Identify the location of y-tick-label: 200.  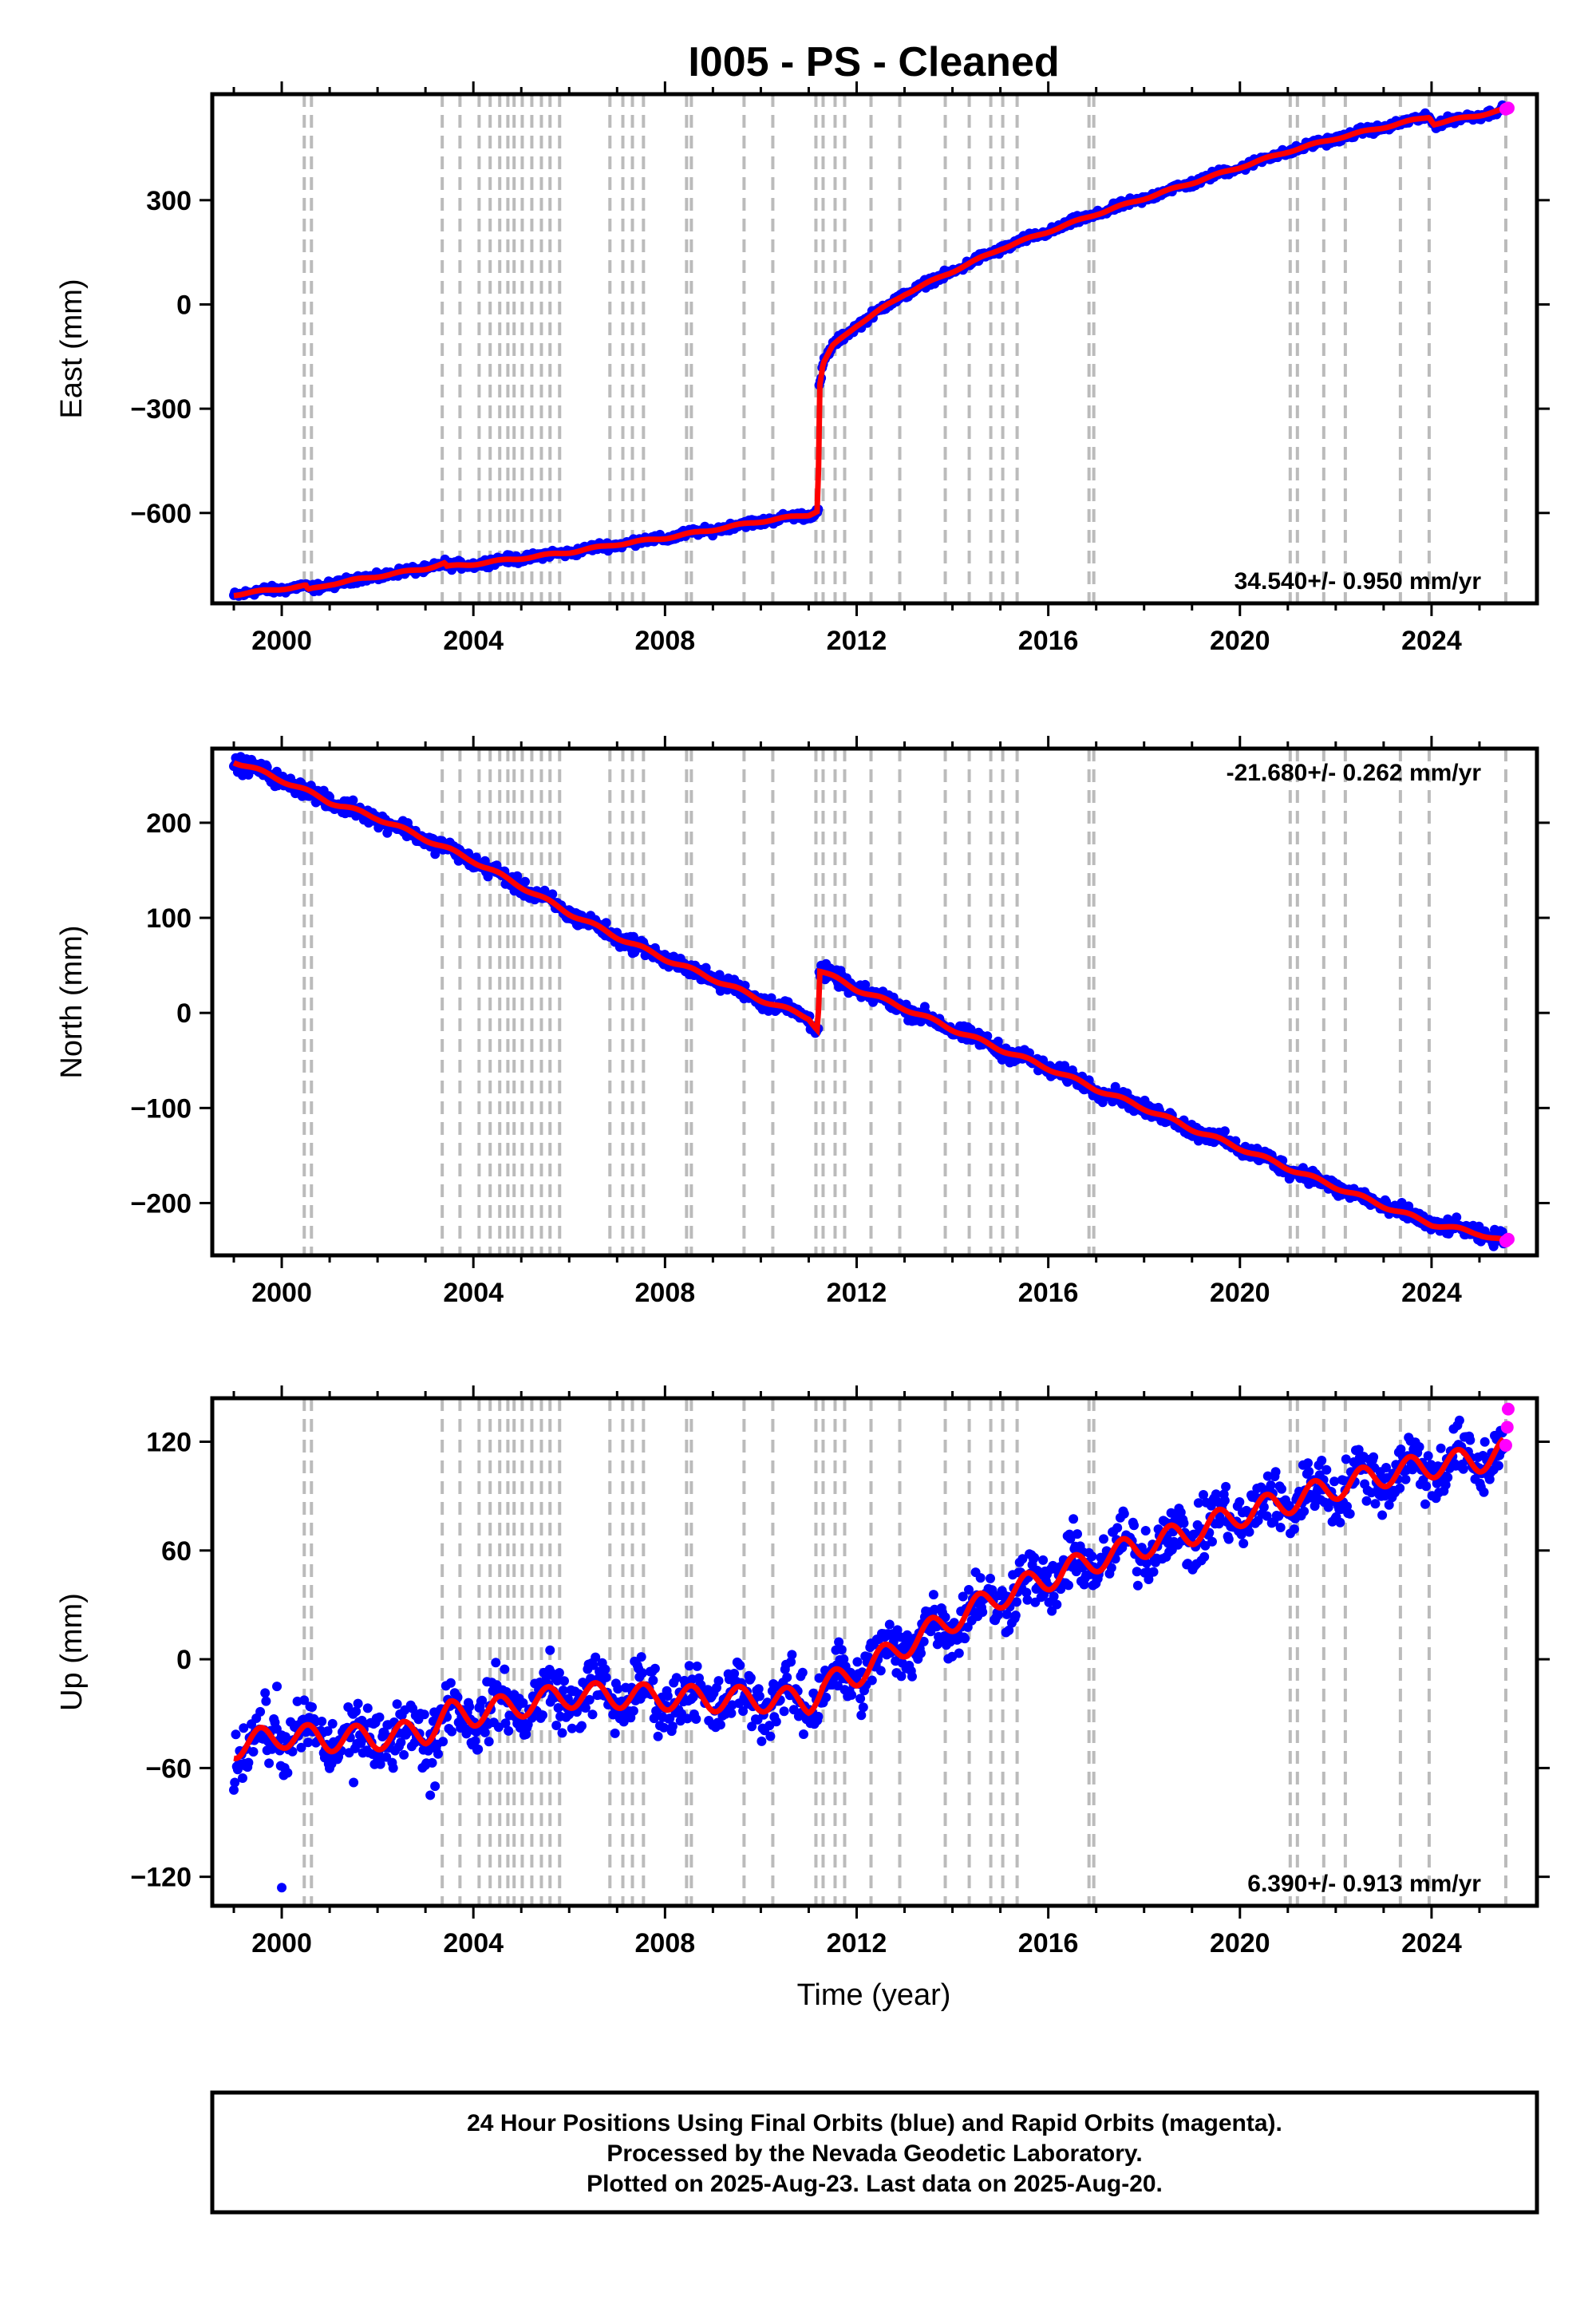
(169, 823).